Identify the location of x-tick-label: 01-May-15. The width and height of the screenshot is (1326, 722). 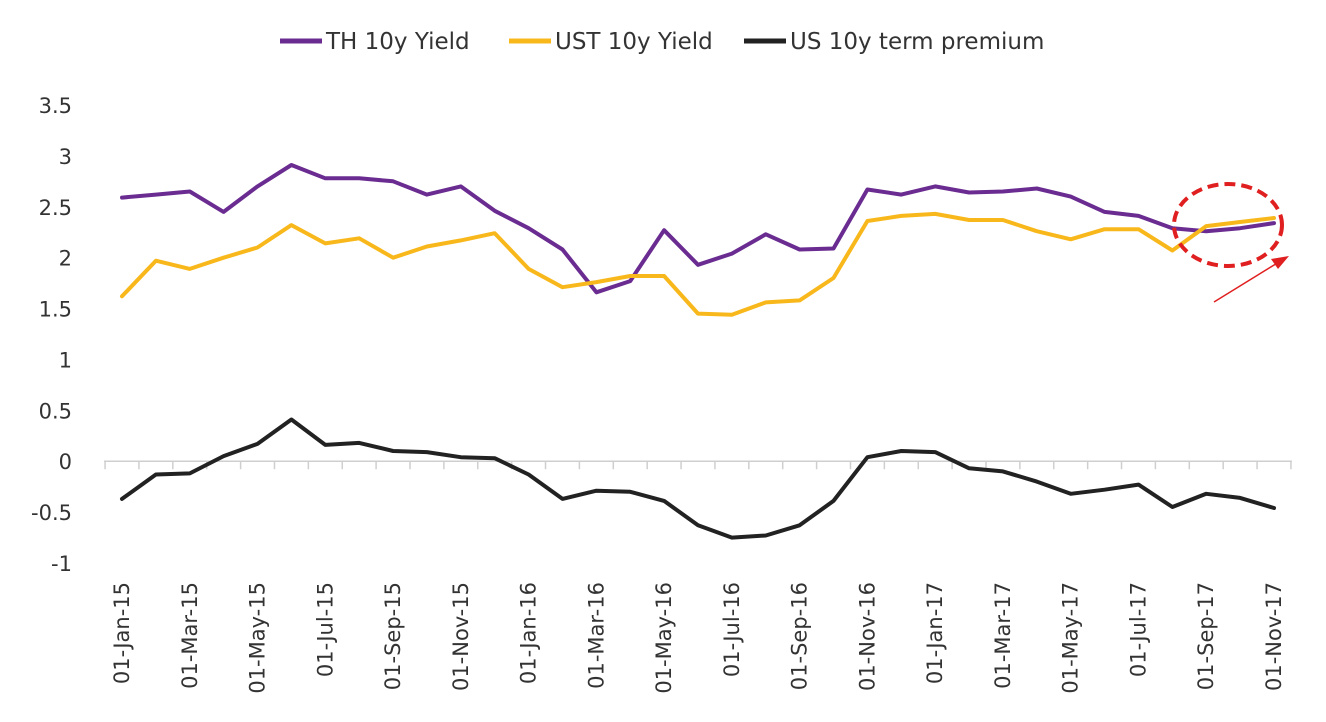
(258, 638).